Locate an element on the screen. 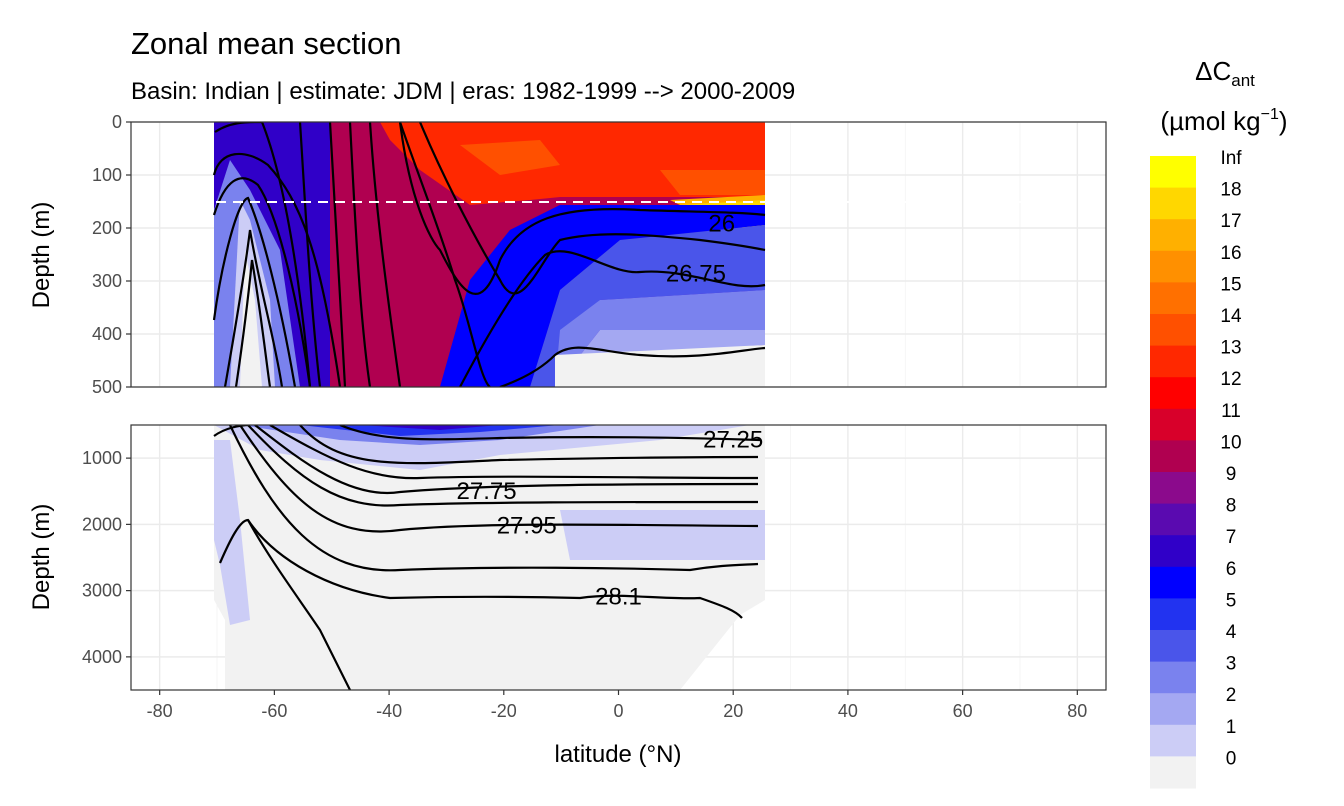  y-tick-label: 2000 is located at coordinates (102, 524).